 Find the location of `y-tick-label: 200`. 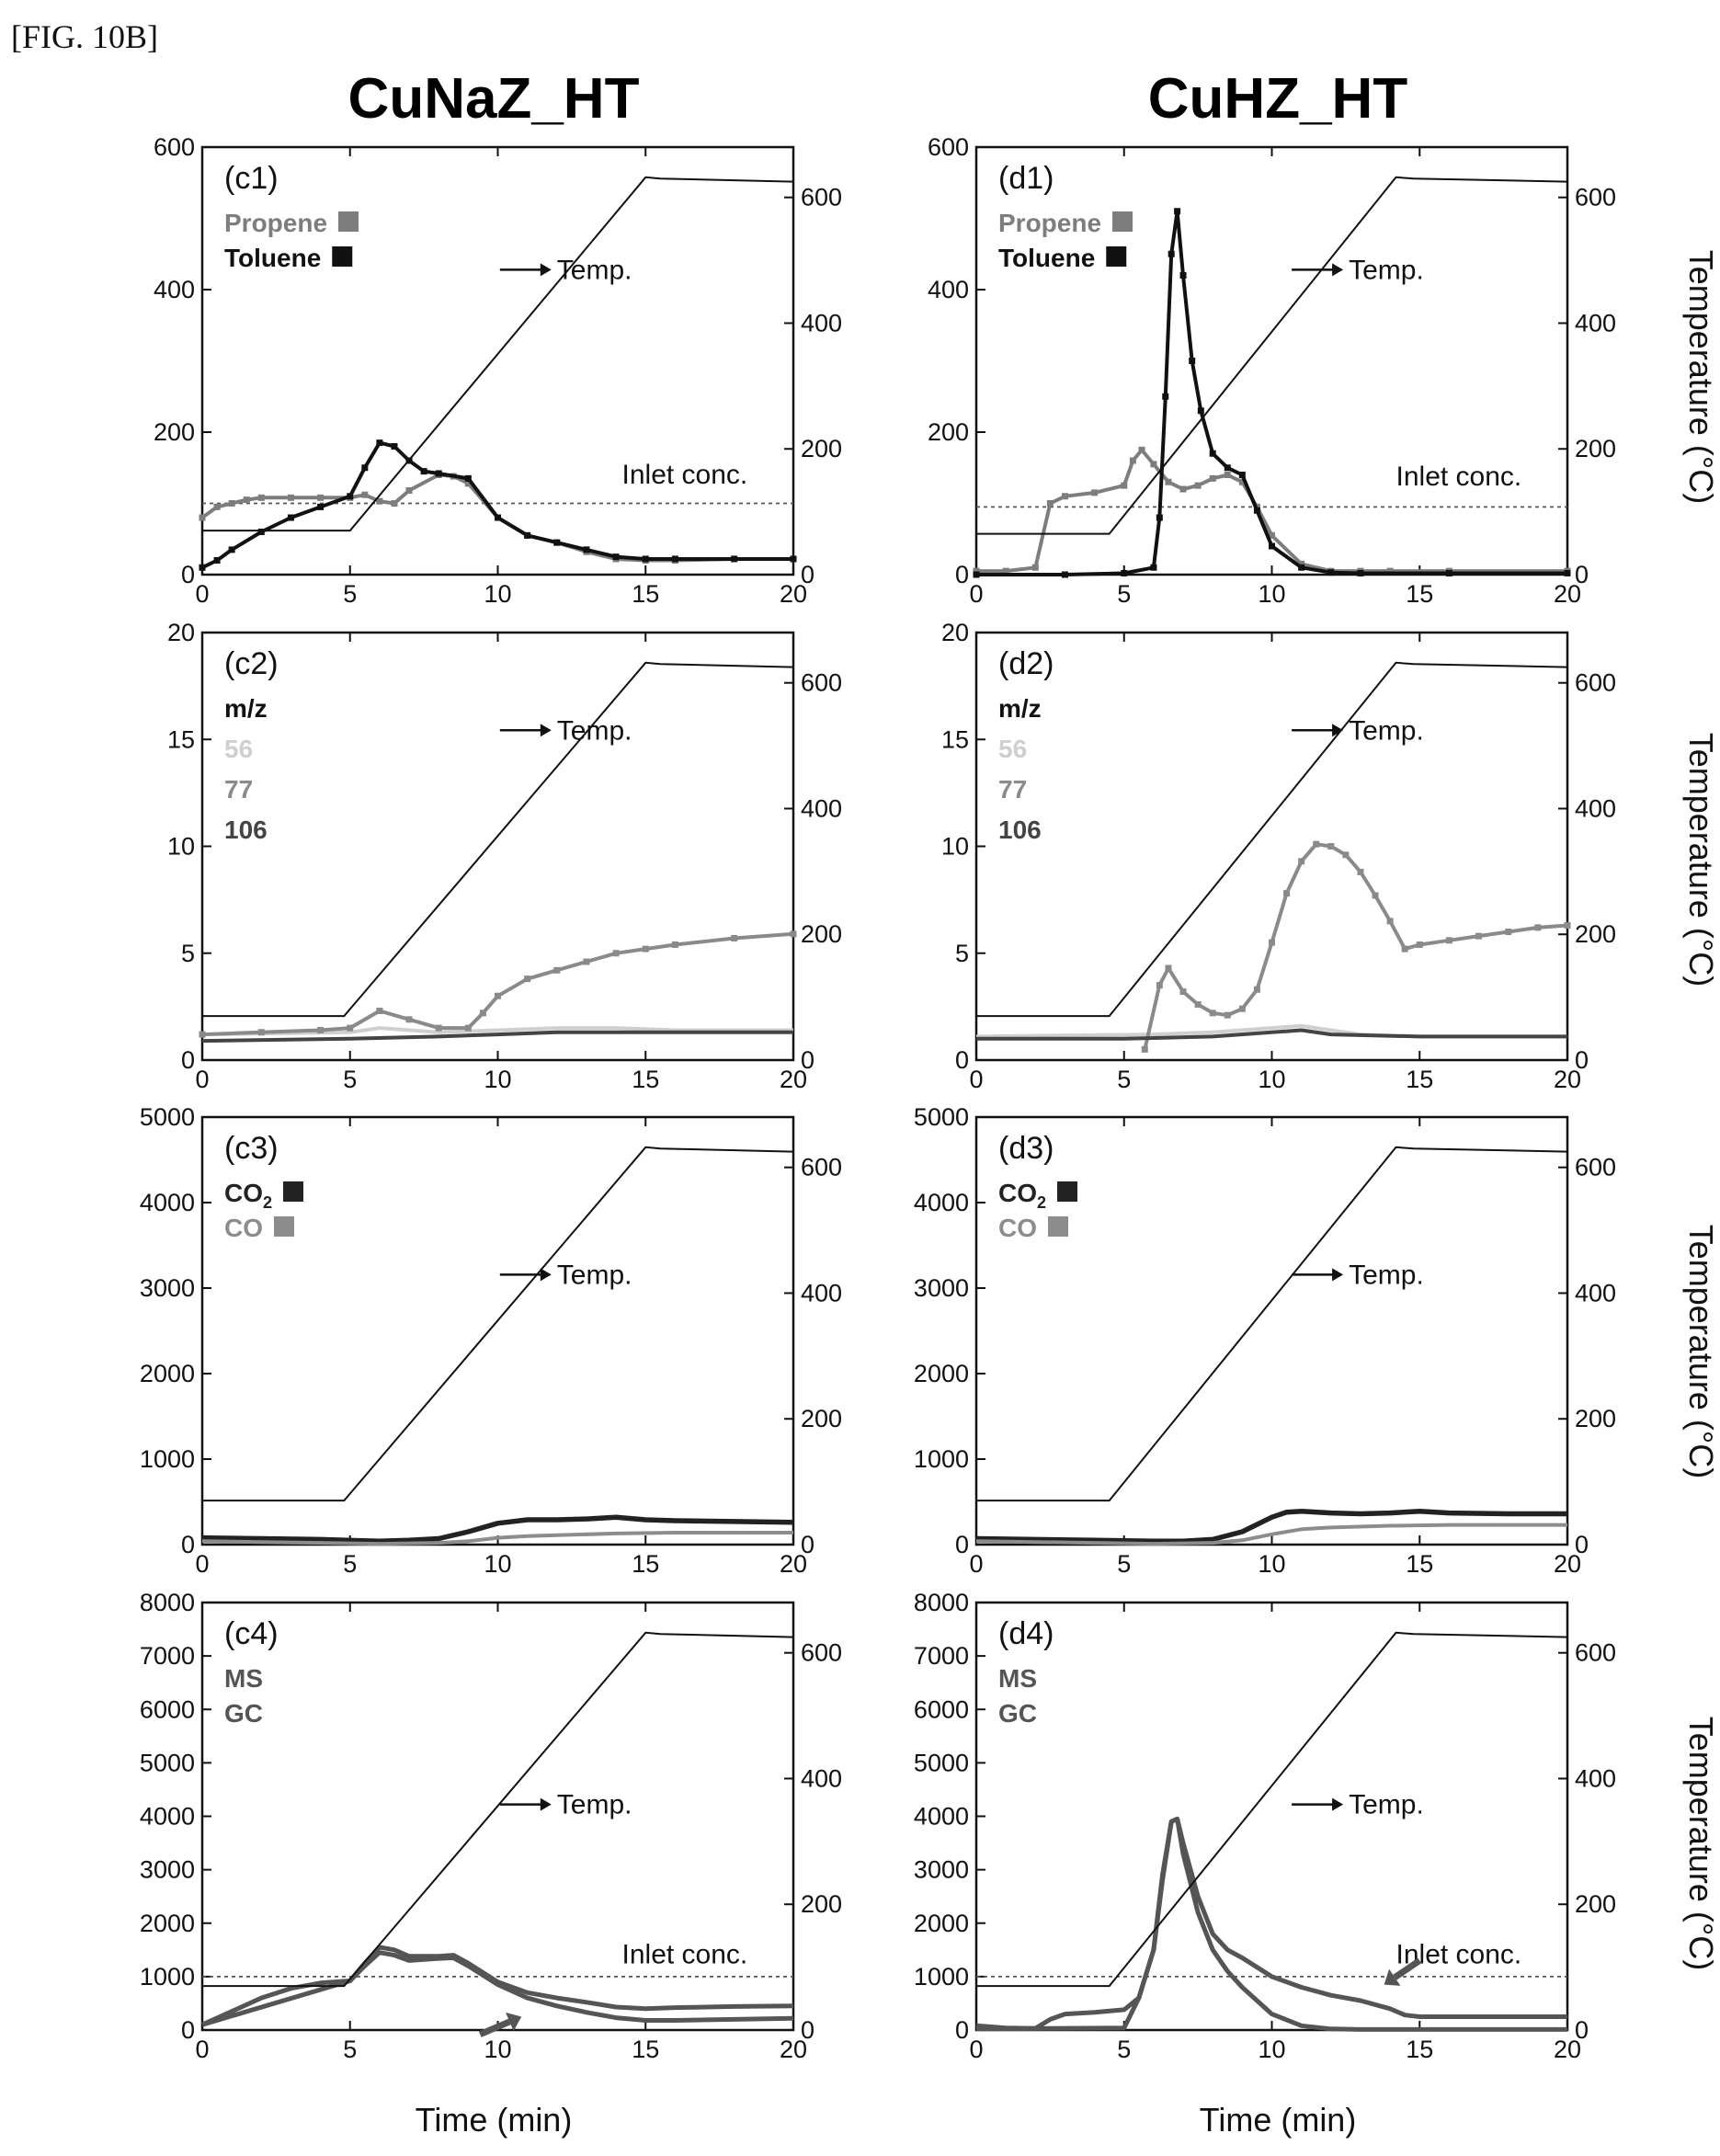

y-tick-label: 200 is located at coordinates (948, 432).